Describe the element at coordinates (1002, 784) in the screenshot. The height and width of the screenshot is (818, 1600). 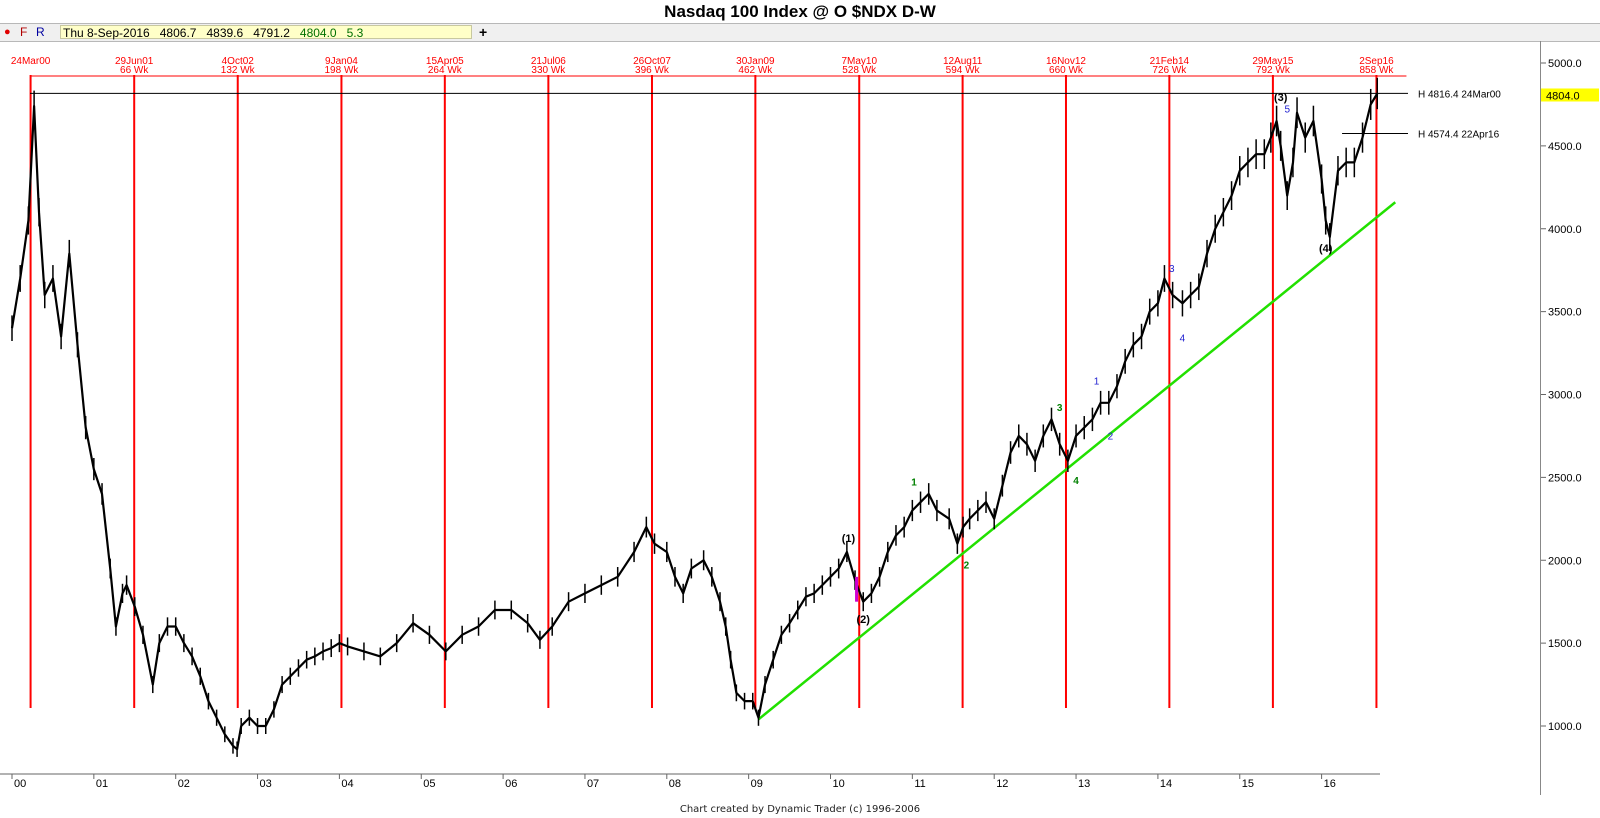
I see `x-tick-label: 12` at that location.